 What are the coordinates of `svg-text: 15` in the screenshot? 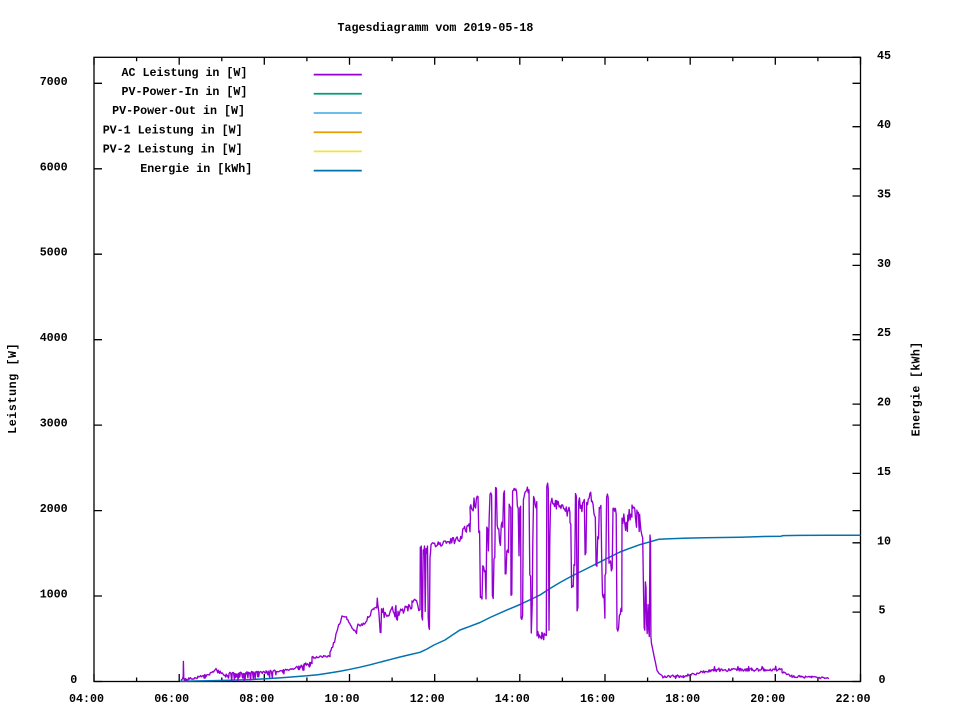 It's located at (884, 472).